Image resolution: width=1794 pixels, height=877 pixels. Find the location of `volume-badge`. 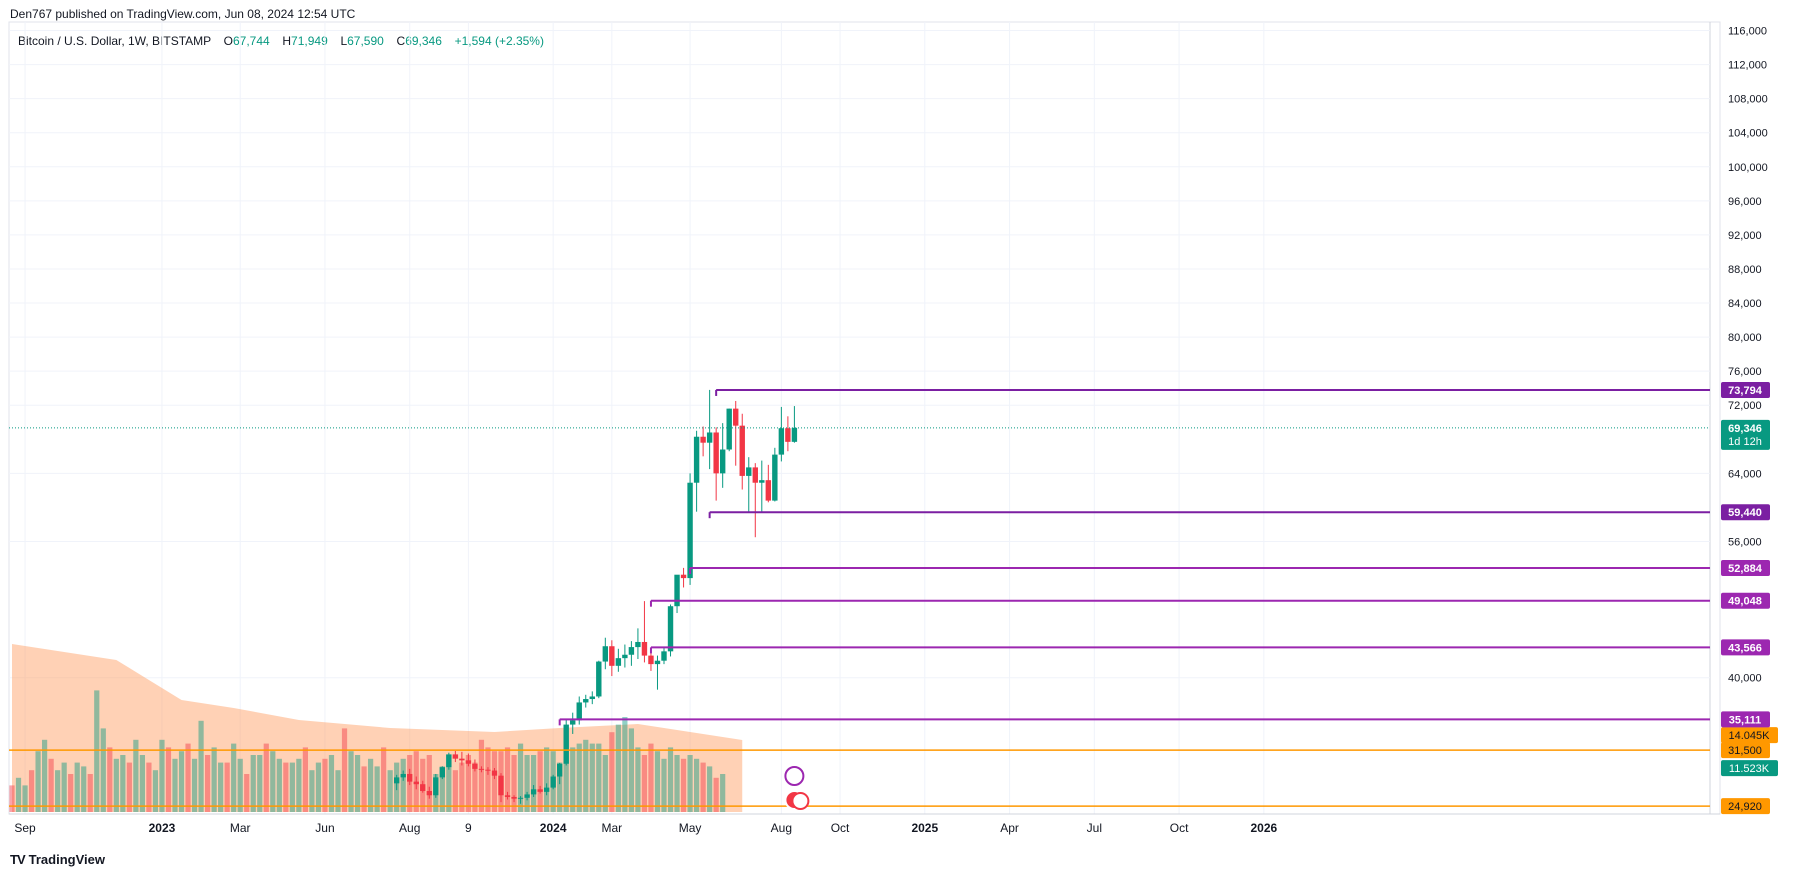

volume-badge is located at coordinates (1749, 768).